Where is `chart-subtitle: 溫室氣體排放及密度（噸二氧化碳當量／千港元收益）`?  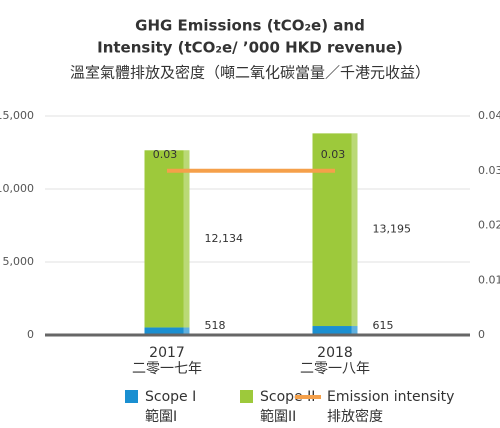
chart-subtitle: 溫室氣體排放及密度（噸二氧化碳當量／千港元收益） is located at coordinates (250, 73).